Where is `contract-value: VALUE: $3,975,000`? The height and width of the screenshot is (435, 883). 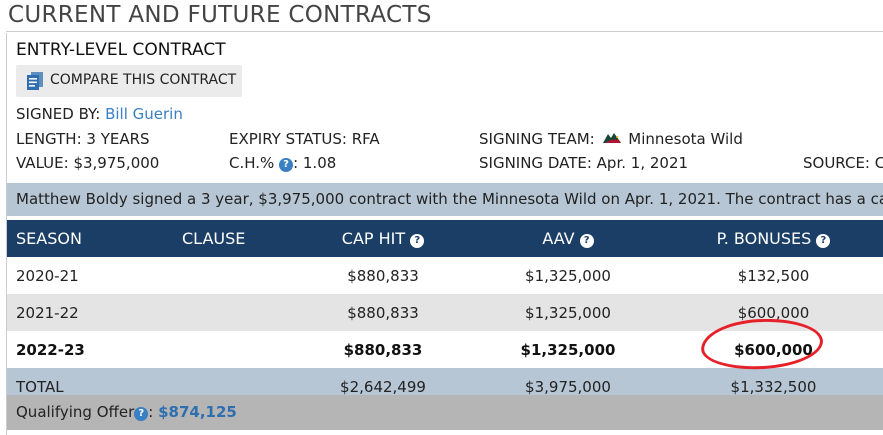 contract-value: VALUE: $3,975,000 is located at coordinates (88, 163).